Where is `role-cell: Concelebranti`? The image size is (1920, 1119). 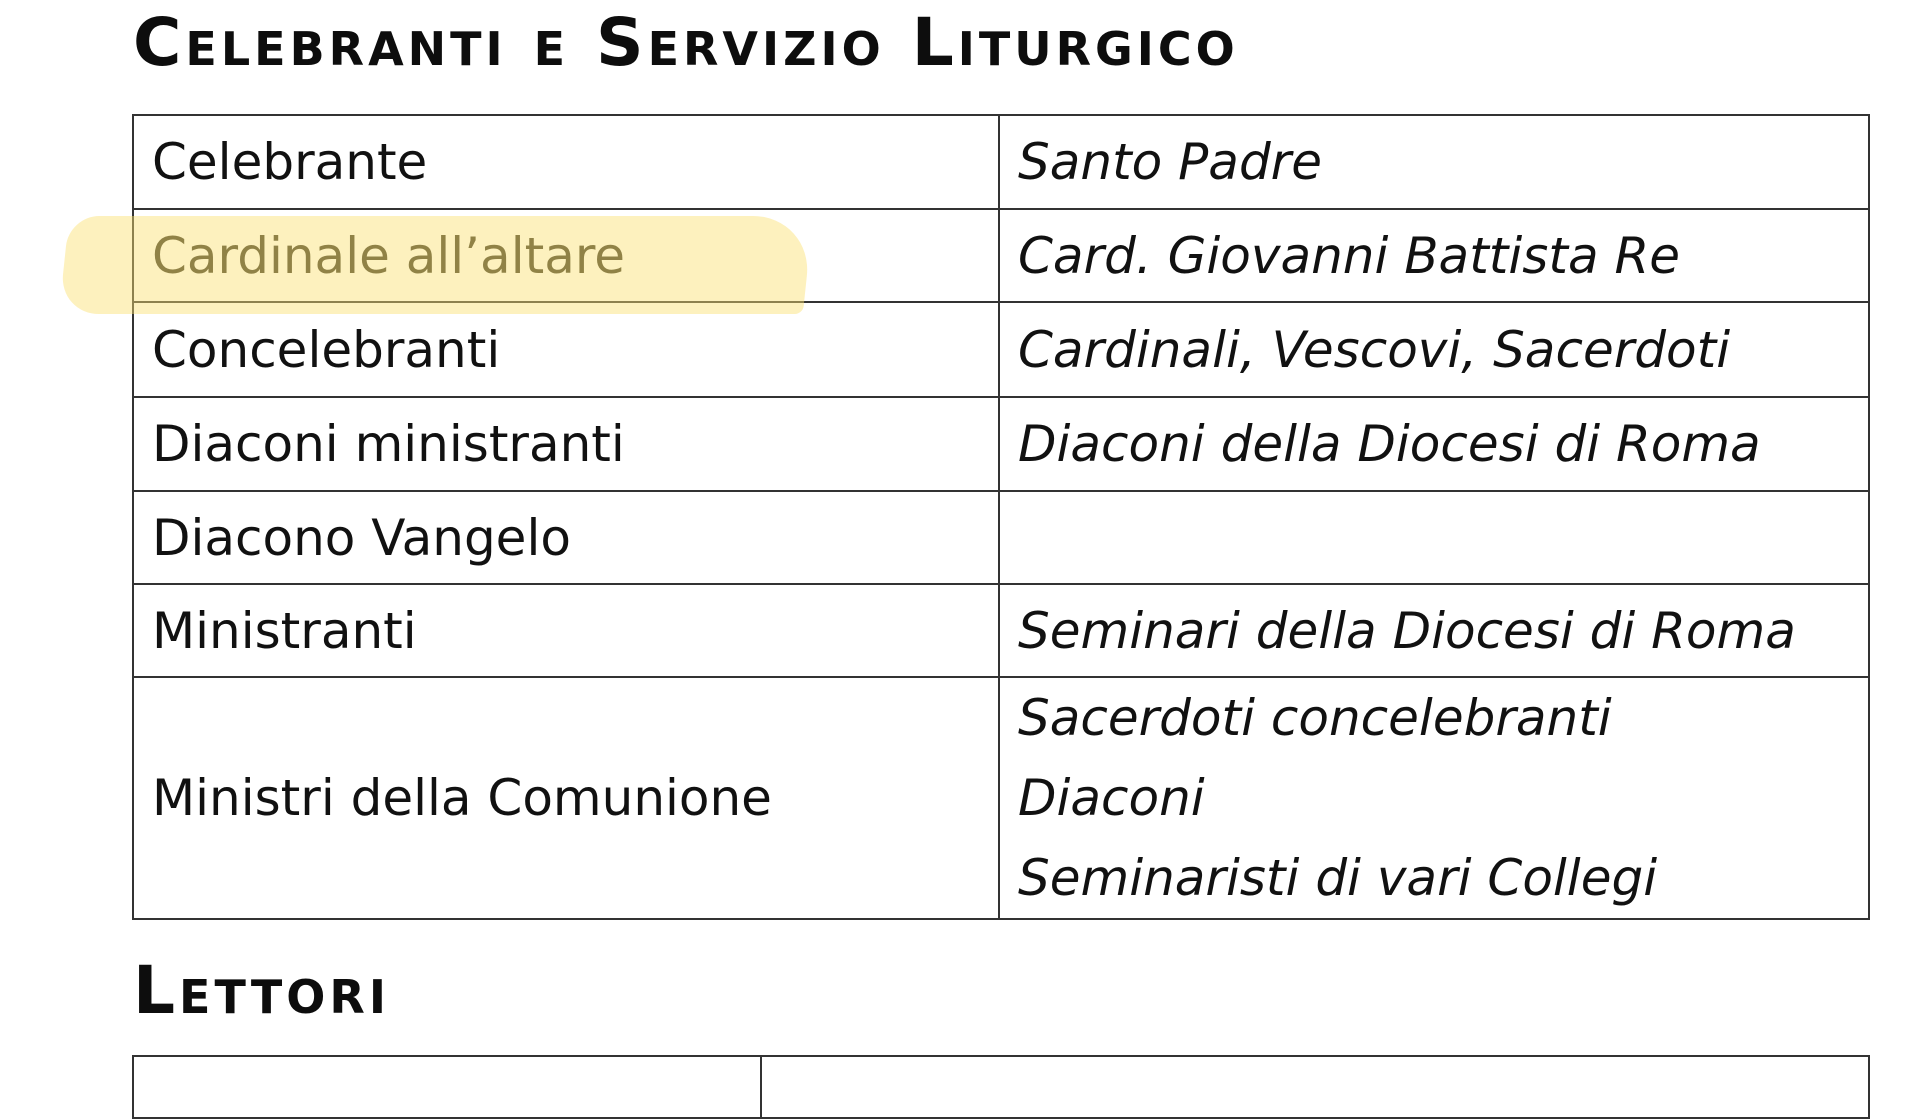
role-cell: Concelebranti is located at coordinates (566, 349).